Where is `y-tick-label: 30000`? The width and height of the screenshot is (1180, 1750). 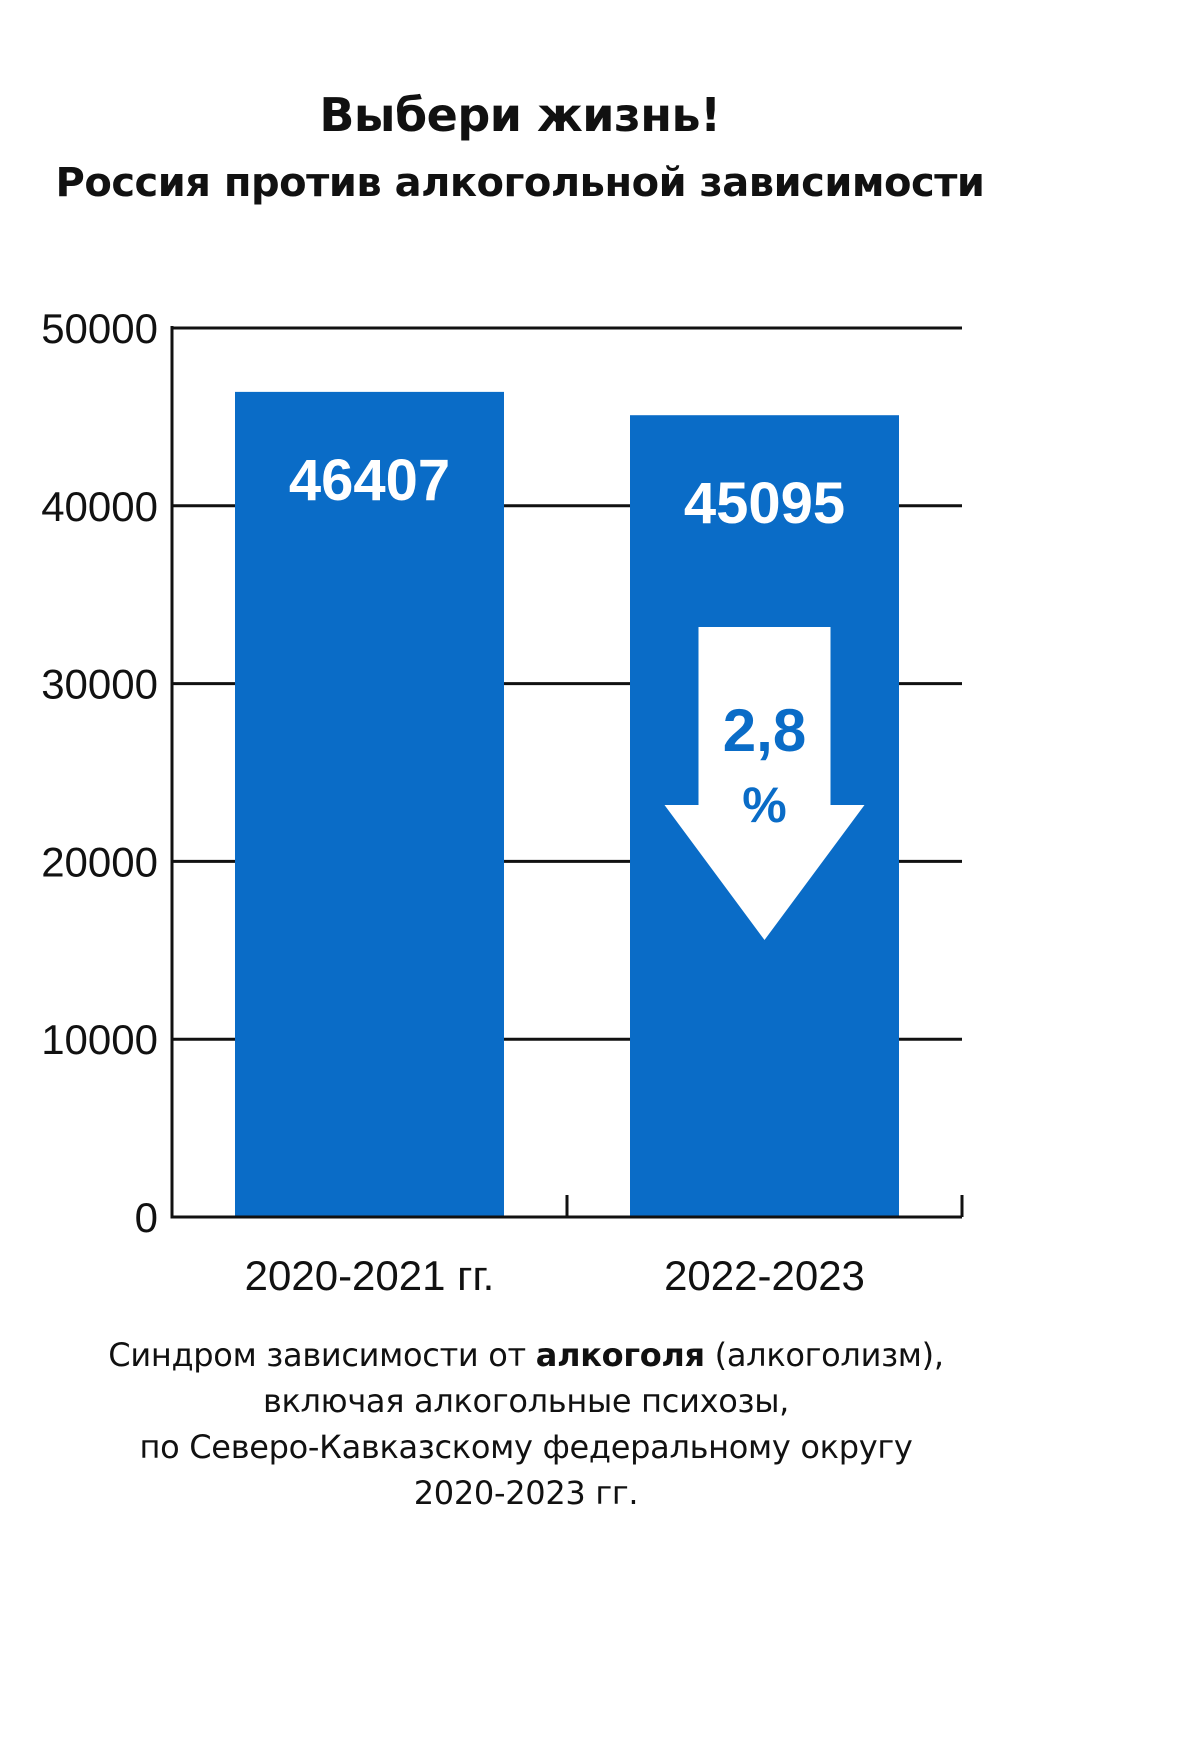
y-tick-label: 30000 is located at coordinates (99, 684).